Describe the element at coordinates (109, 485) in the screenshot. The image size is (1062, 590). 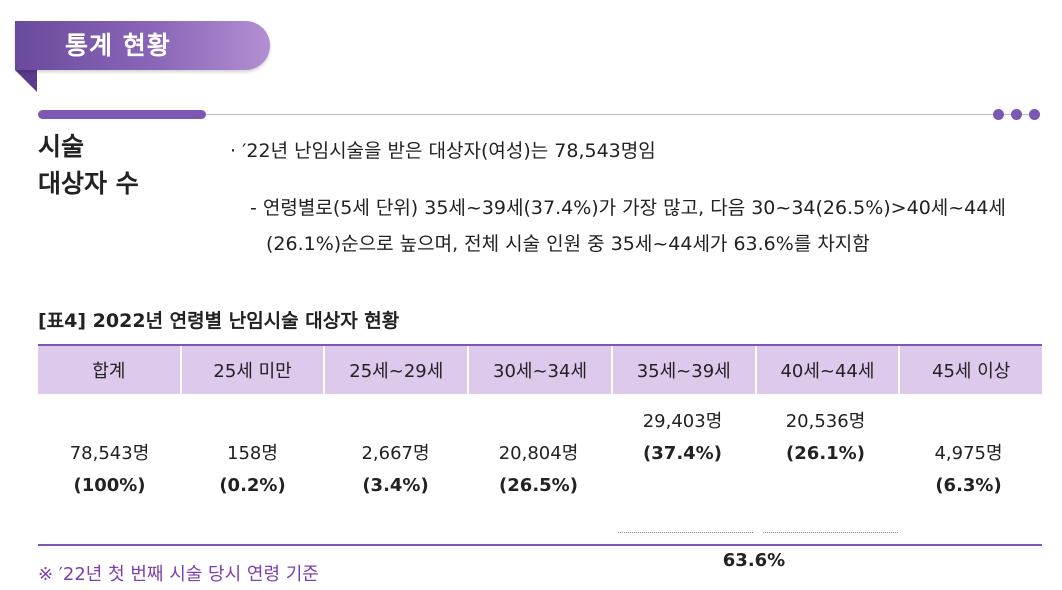
I see `cell-percent: (100%)` at that location.